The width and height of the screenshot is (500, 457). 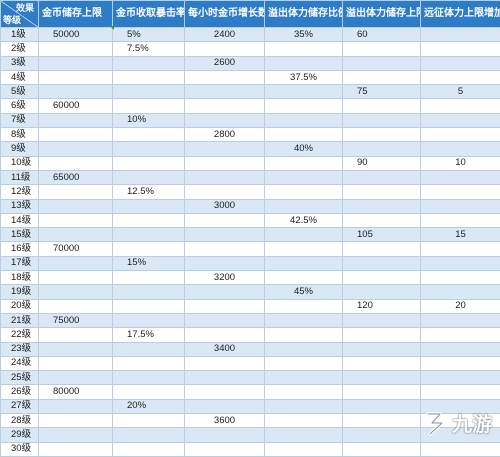 What do you see at coordinates (20, 378) in the screenshot?
I see `level-cell: 25级` at bounding box center [20, 378].